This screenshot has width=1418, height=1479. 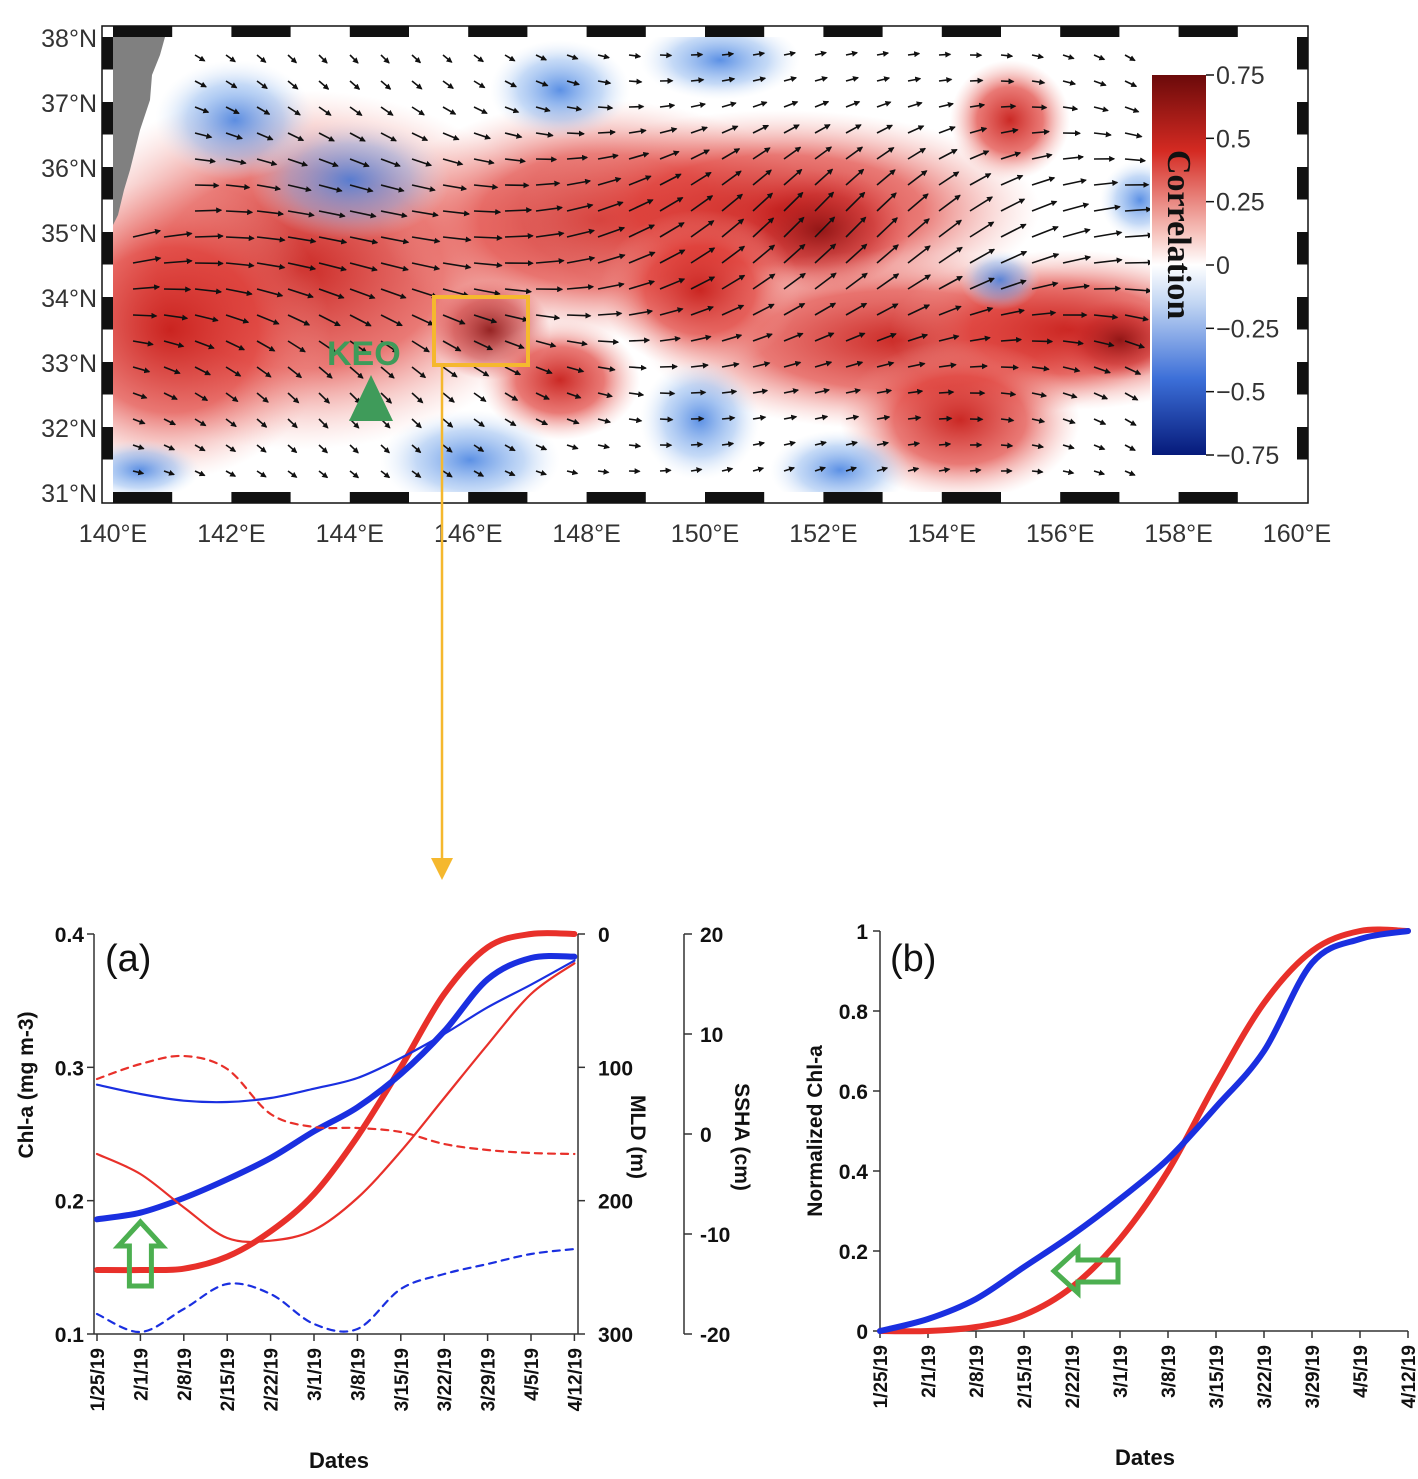 I want to click on y-tick-label: 0.6, so click(x=853, y=1092).